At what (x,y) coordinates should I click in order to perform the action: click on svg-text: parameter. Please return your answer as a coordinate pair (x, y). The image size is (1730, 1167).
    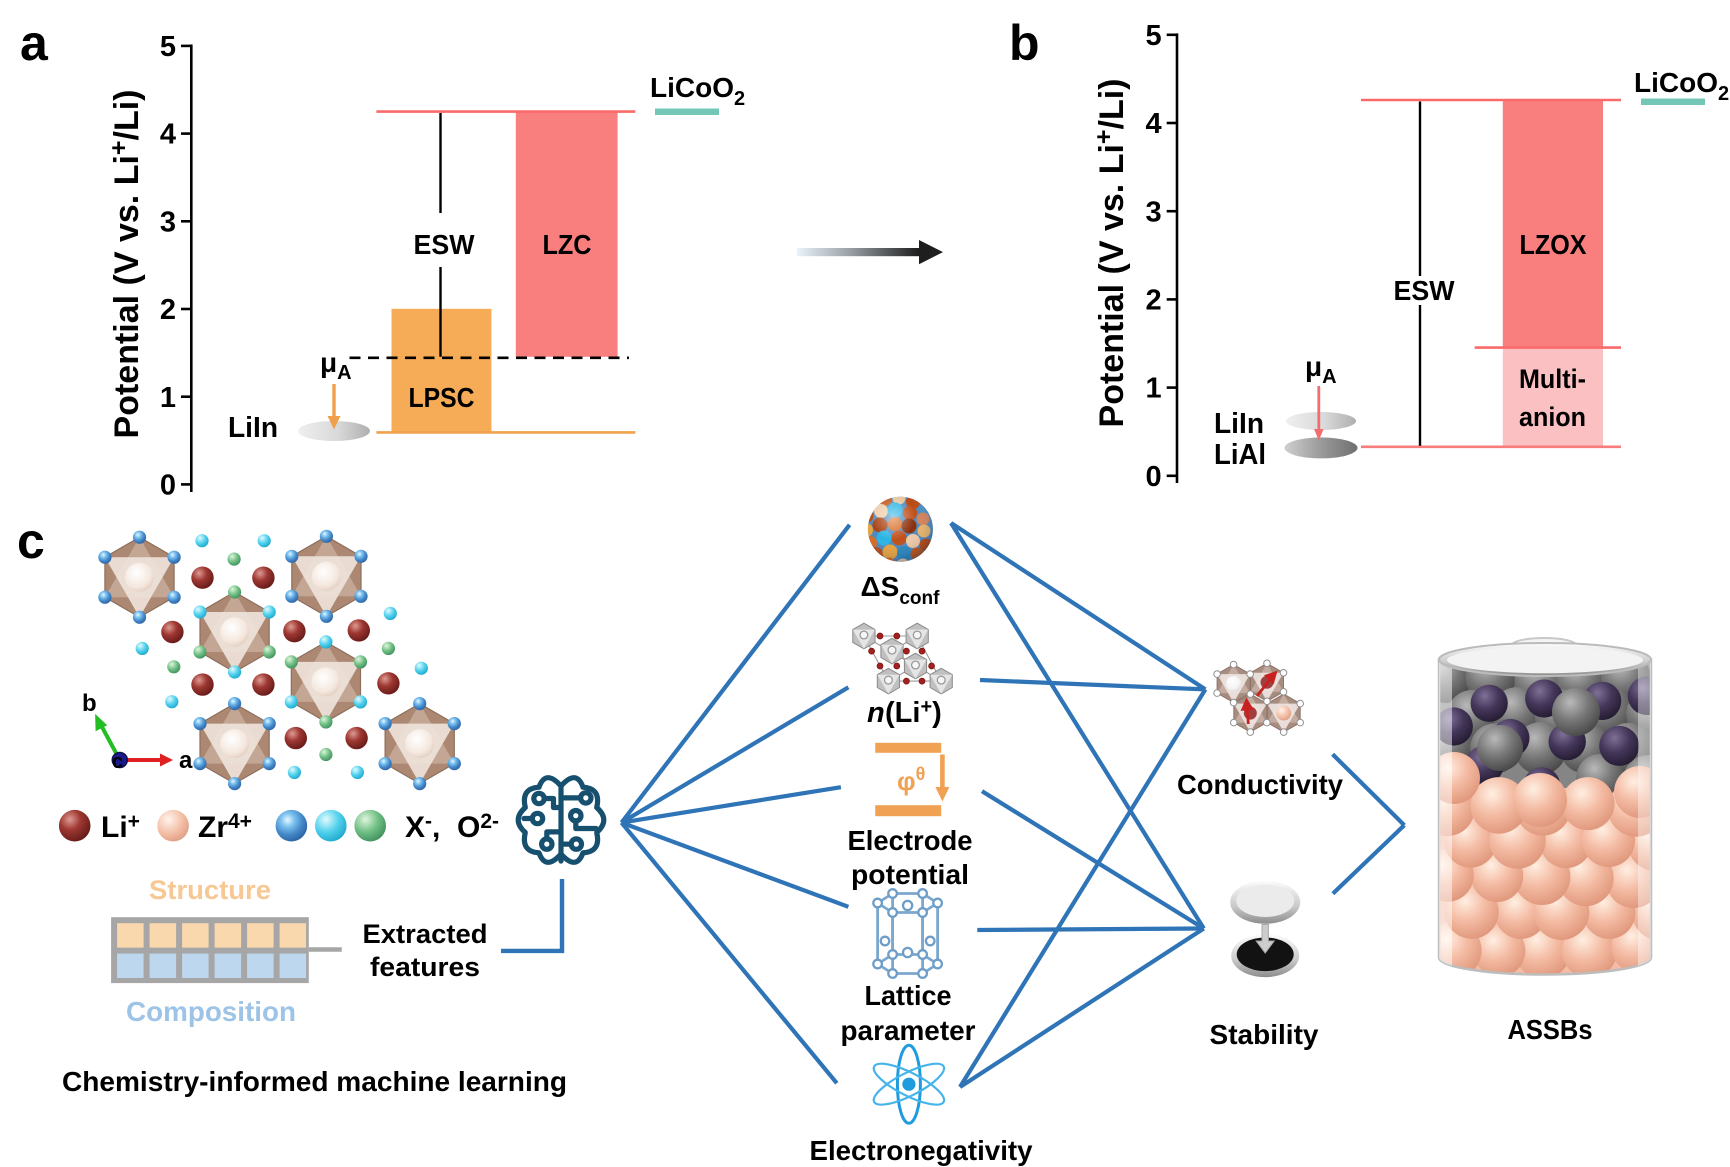
    Looking at the image, I should click on (908, 1030).